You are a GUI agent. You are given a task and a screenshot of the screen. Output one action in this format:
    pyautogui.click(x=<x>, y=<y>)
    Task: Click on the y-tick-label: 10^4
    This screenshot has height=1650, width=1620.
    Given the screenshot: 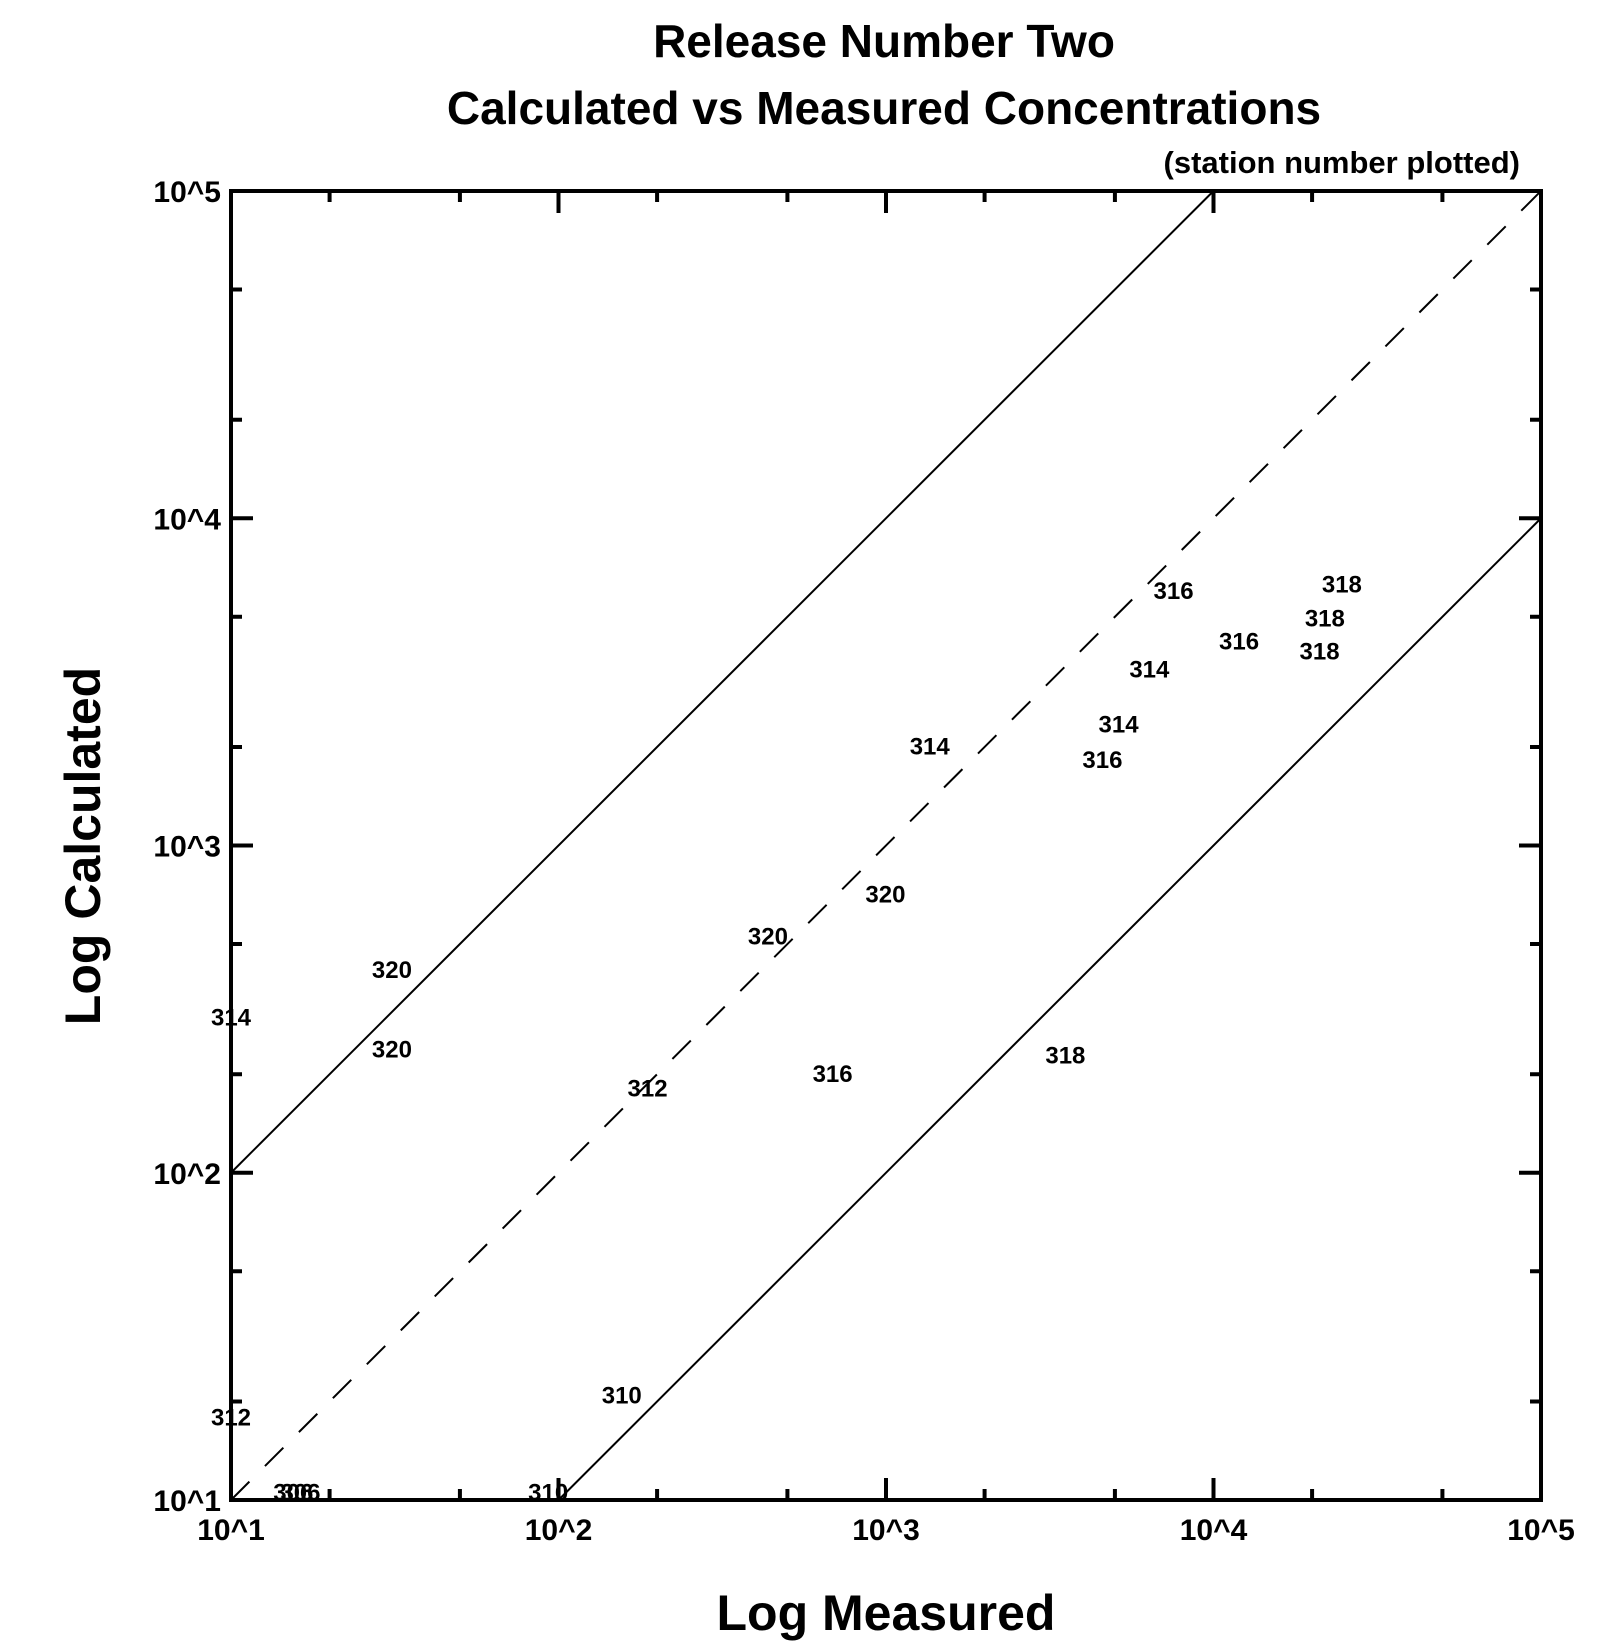 What is the action you would take?
    pyautogui.click(x=187, y=519)
    